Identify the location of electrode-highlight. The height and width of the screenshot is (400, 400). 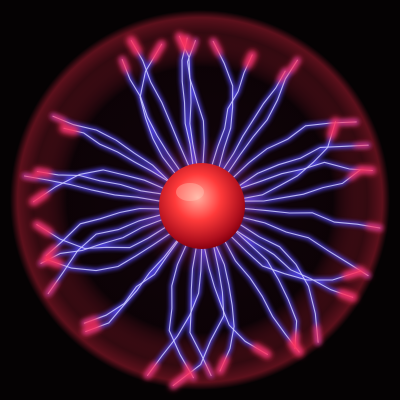
(190, 192).